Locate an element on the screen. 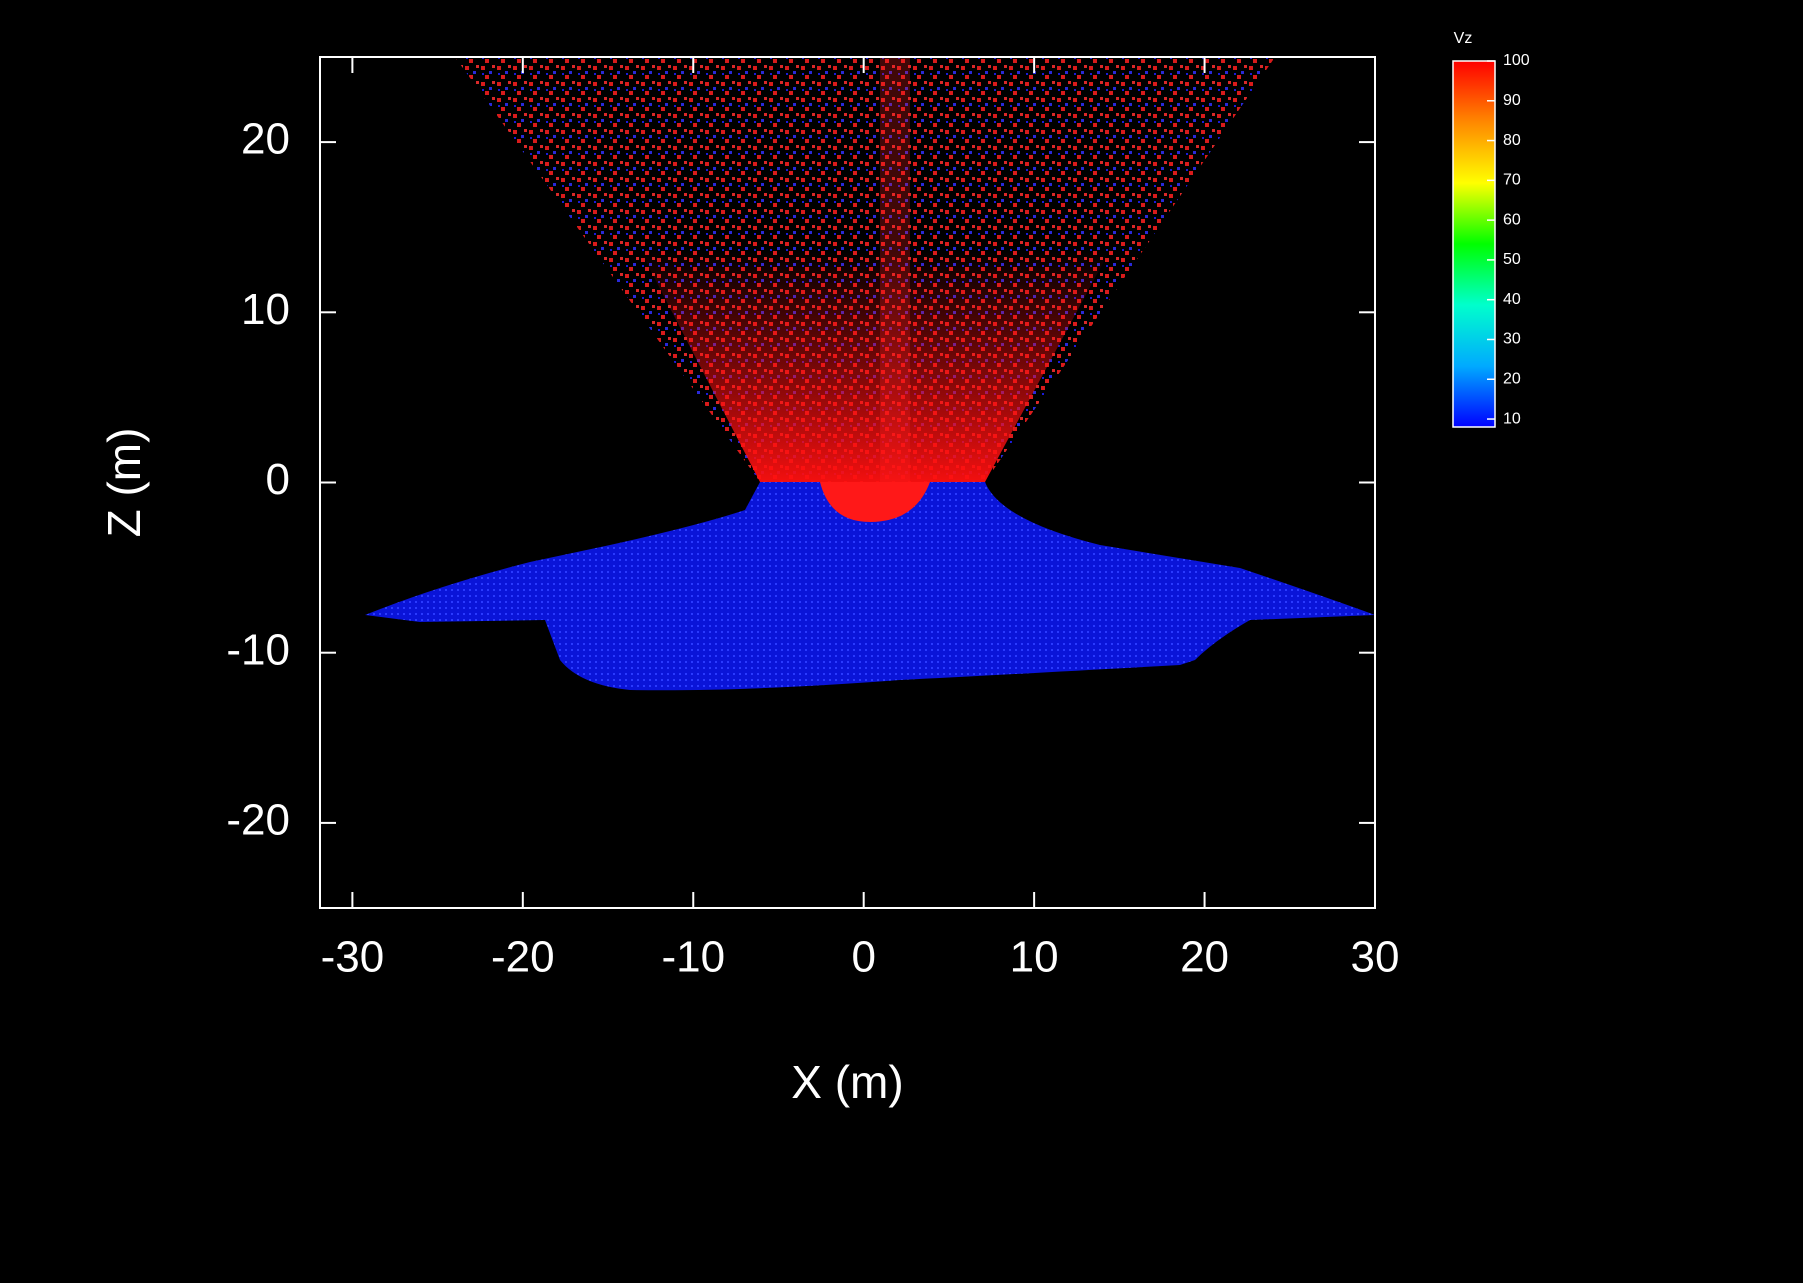  y-tick-label: 20 is located at coordinates (265, 139).